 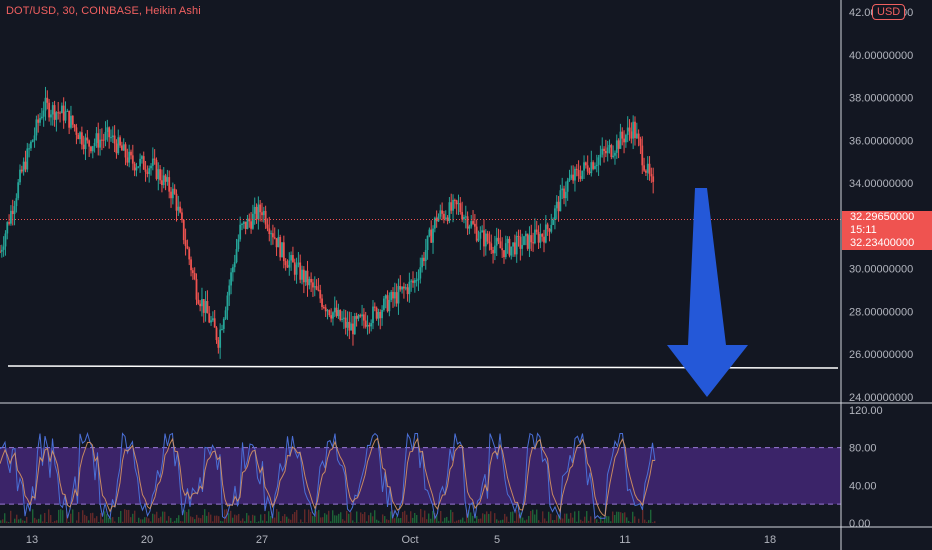 I want to click on symbol-title: DOT/USD, 30, COINBASE, Heikin Ashi, so click(x=103, y=11).